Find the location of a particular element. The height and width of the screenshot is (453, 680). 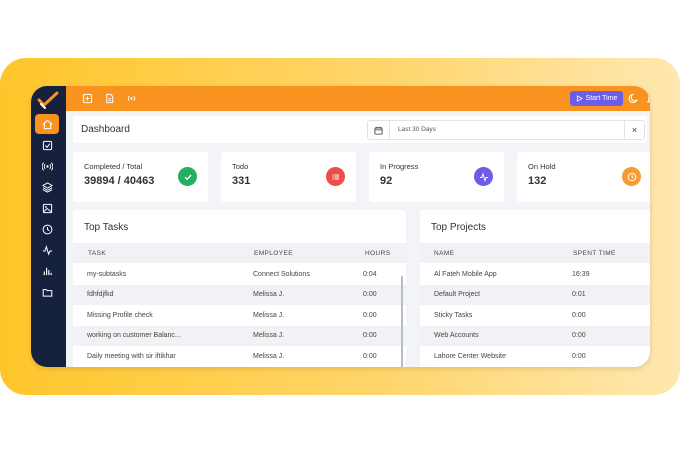

sidebar-item-screenshots is located at coordinates (47, 208).